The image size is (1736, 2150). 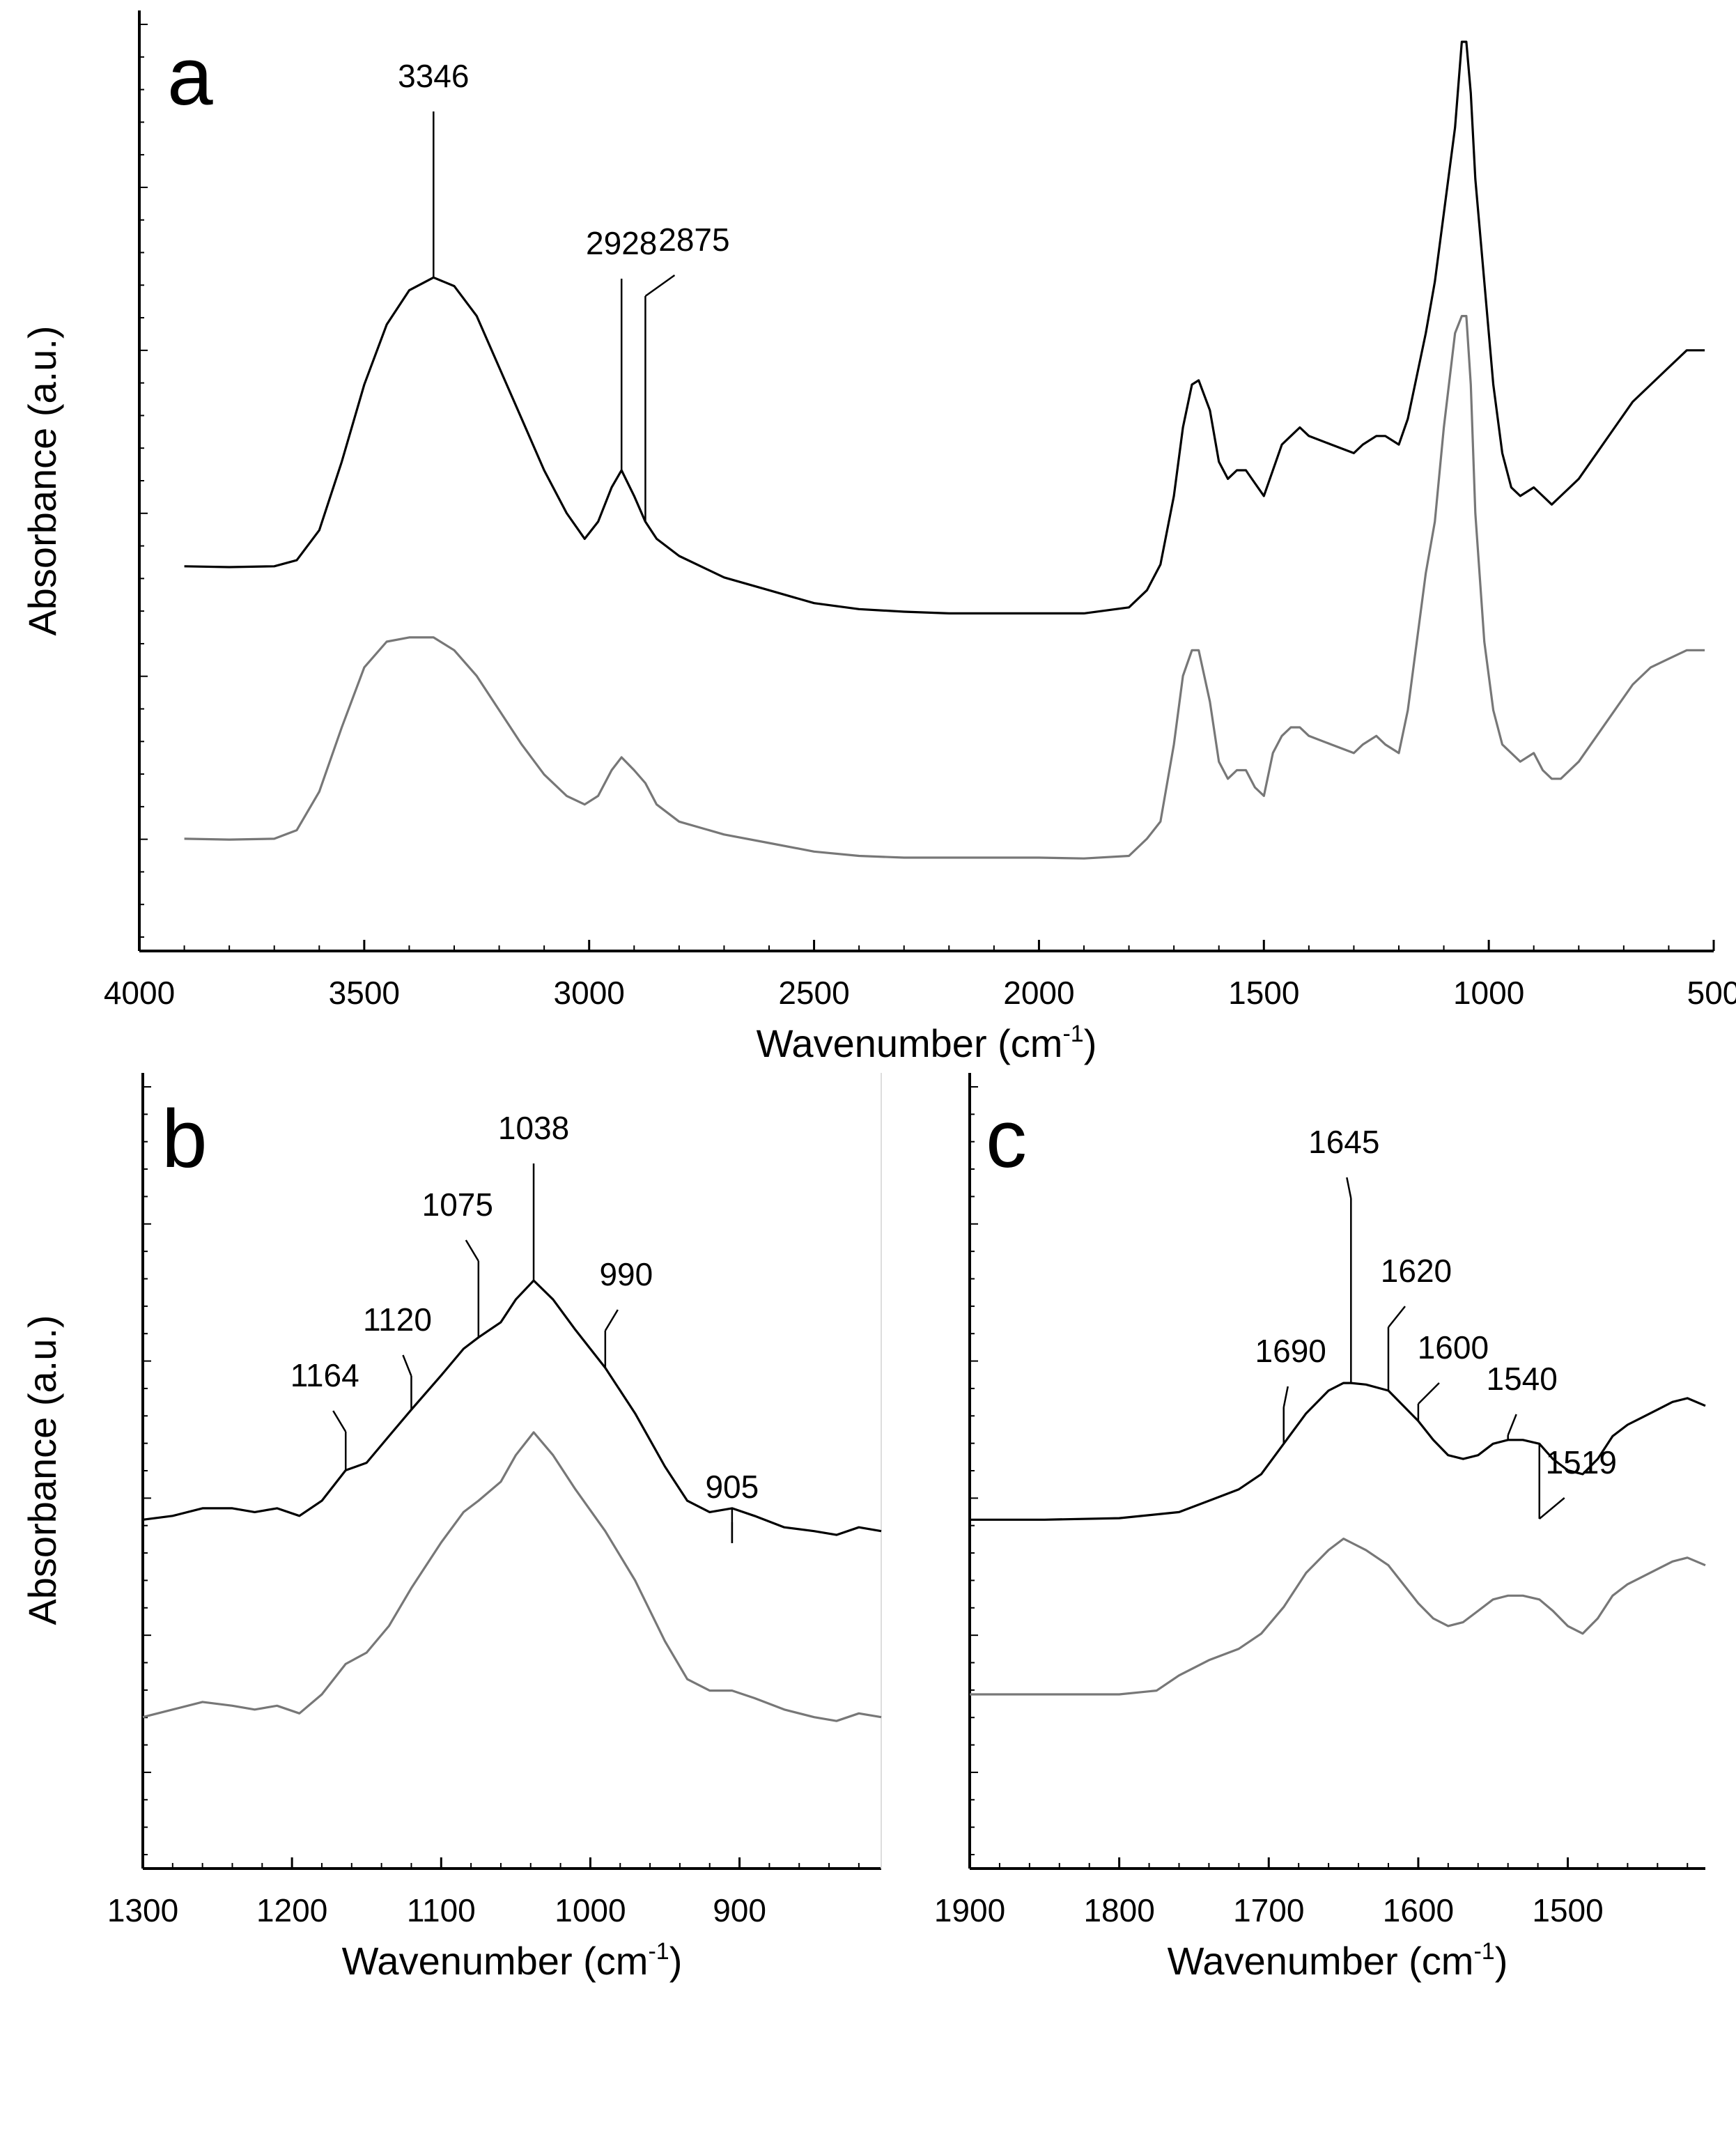 What do you see at coordinates (1038, 993) in the screenshot?
I see `x-tick-label: 2000` at bounding box center [1038, 993].